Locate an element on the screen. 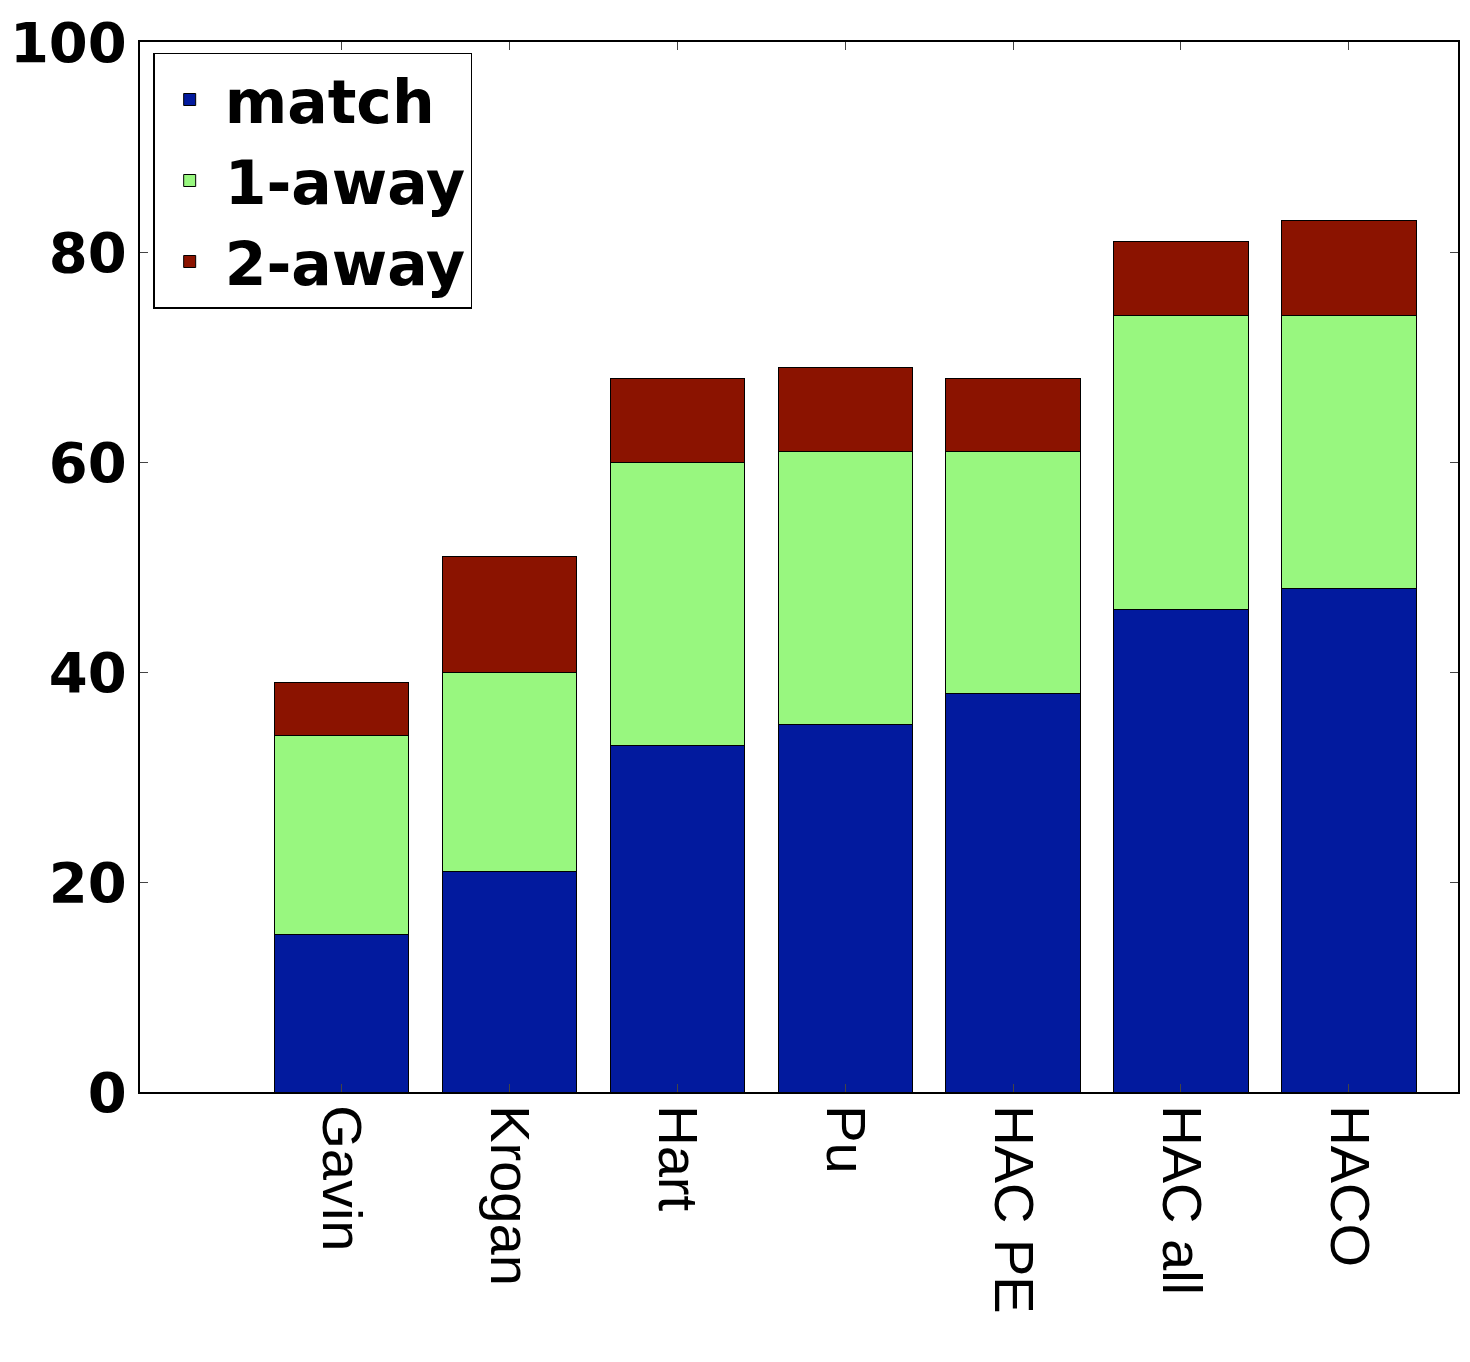  x-tick-label: HACO is located at coordinates (1350, 1186).